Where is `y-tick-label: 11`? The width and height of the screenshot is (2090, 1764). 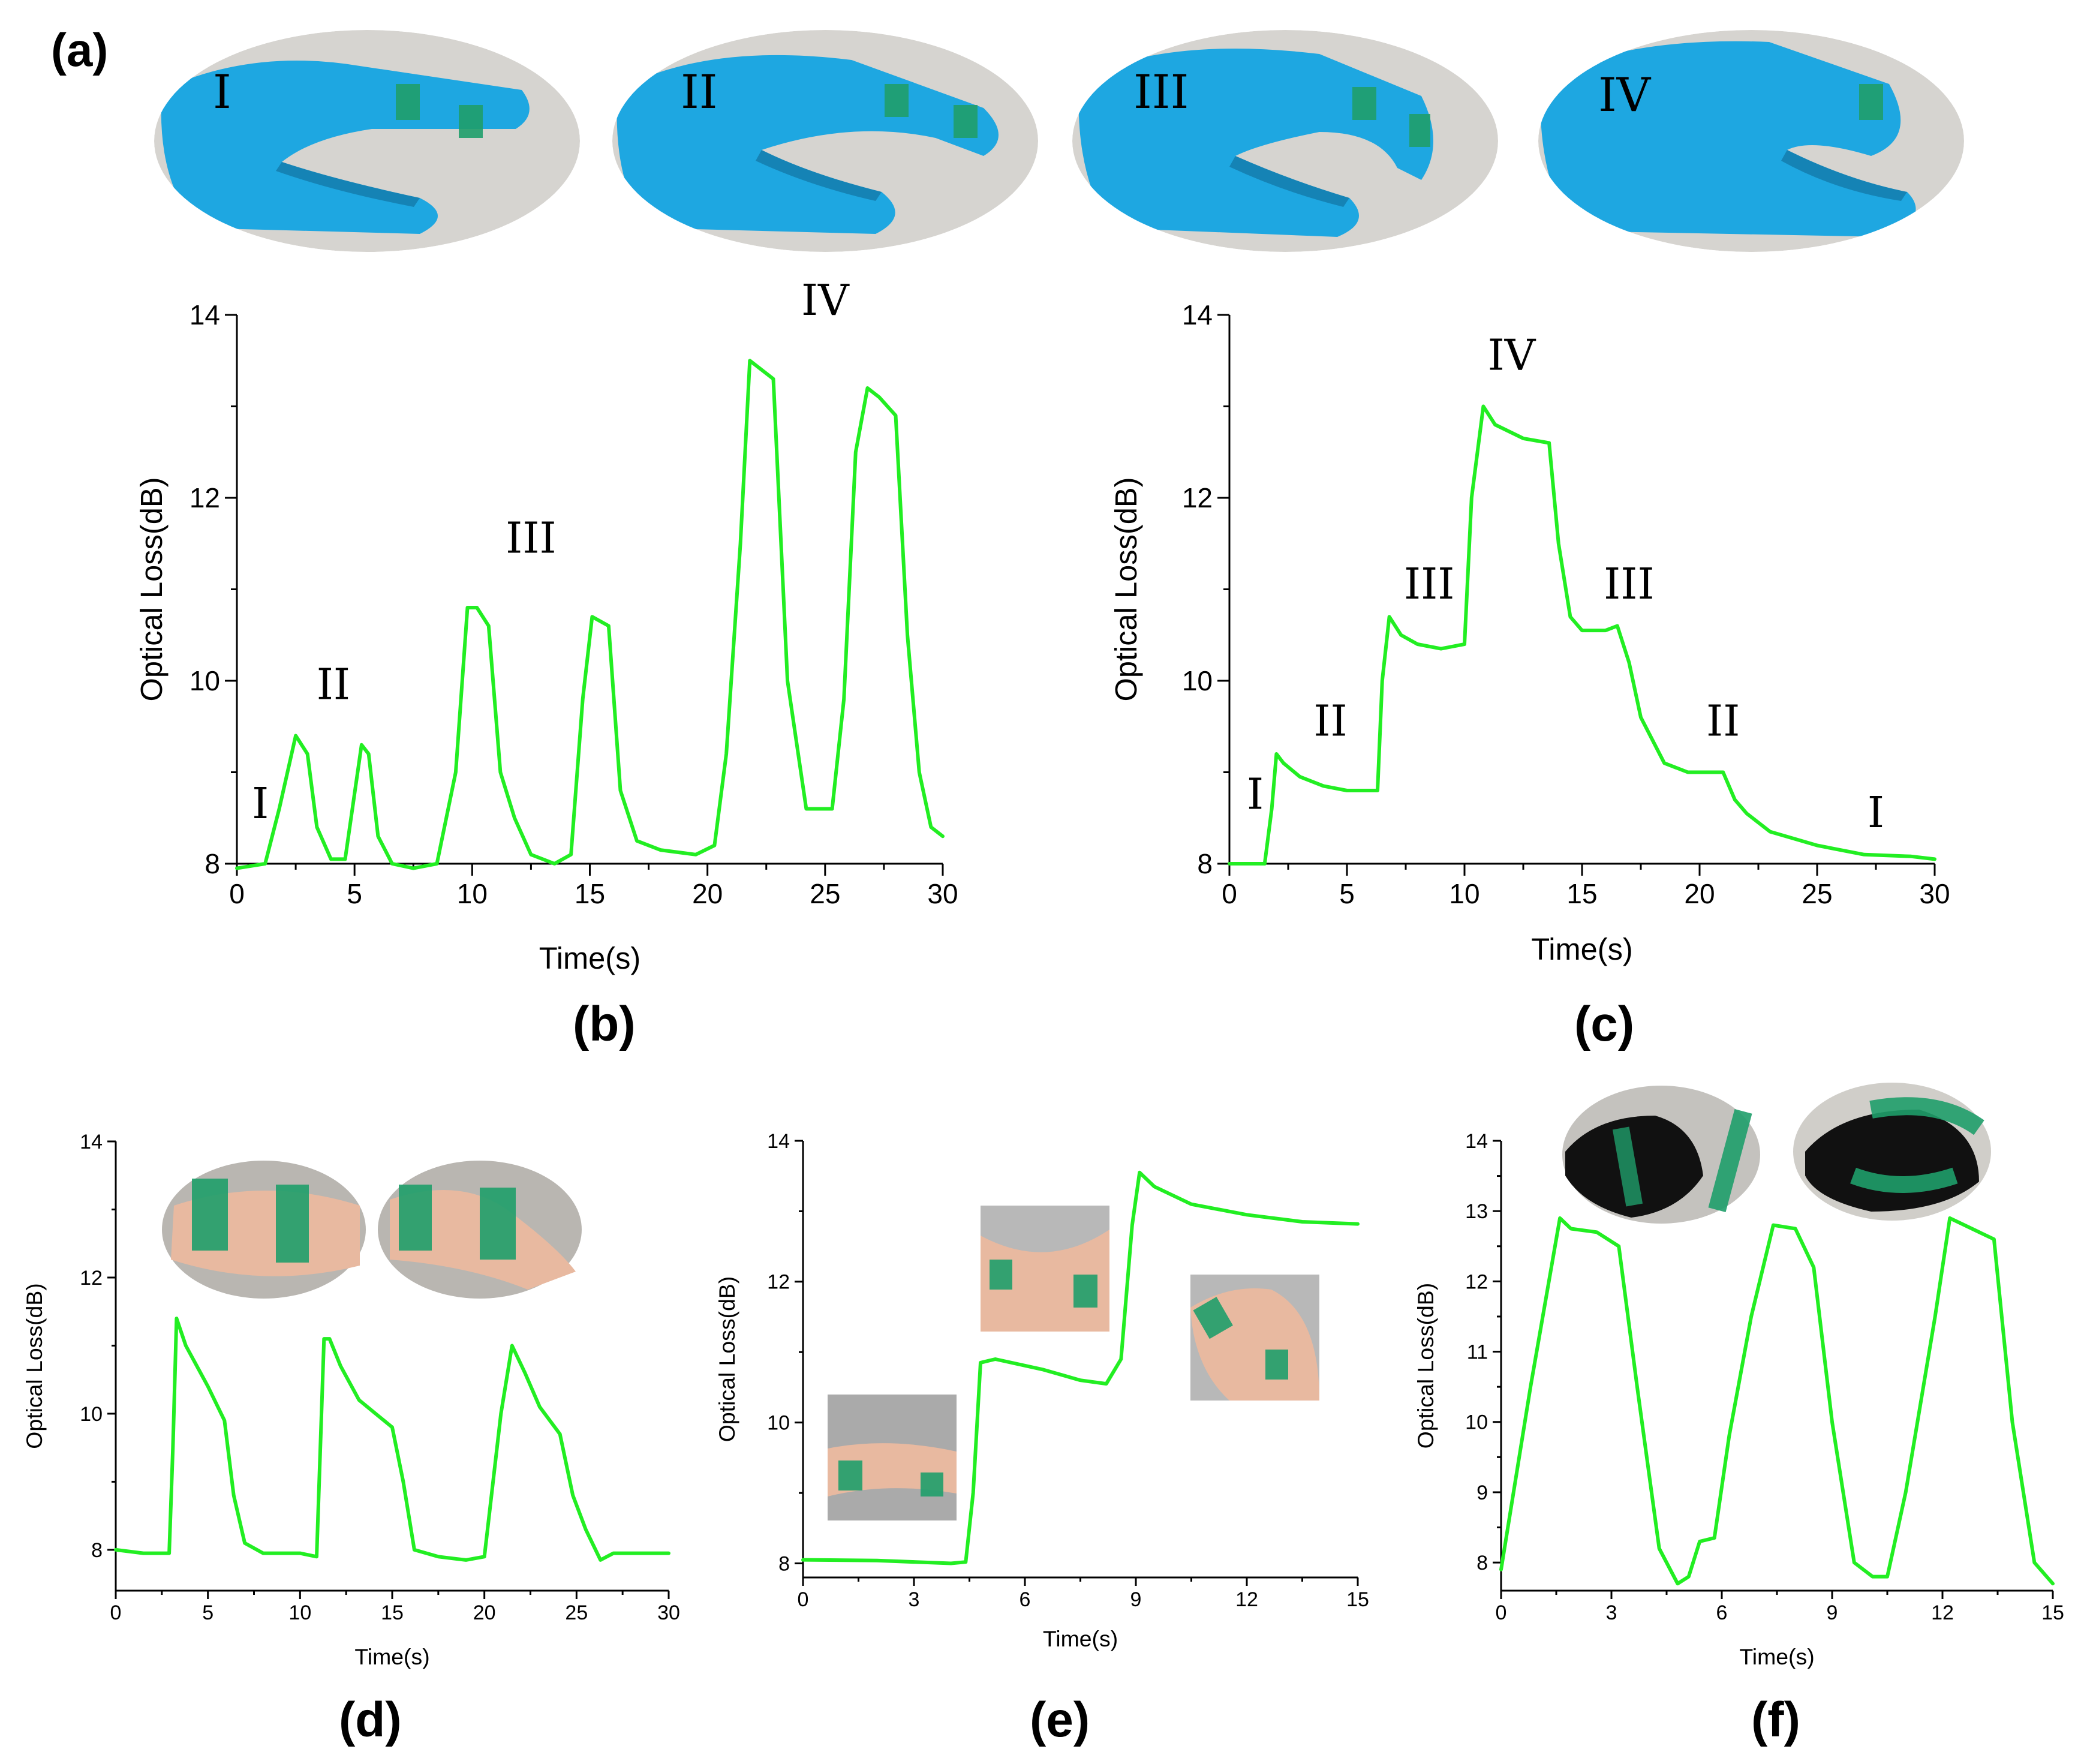 y-tick-label: 11 is located at coordinates (1477, 1352).